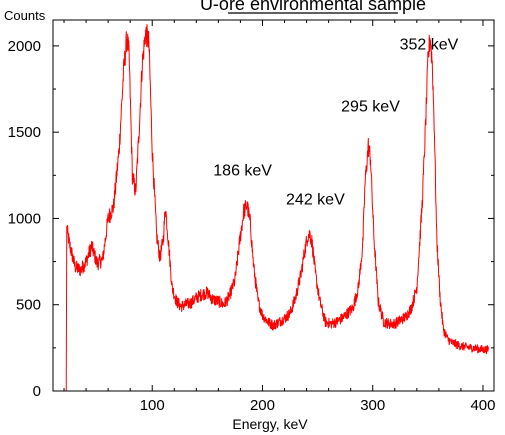  Describe the element at coordinates (37, 391) in the screenshot. I see `y-tick-label: 0` at that location.